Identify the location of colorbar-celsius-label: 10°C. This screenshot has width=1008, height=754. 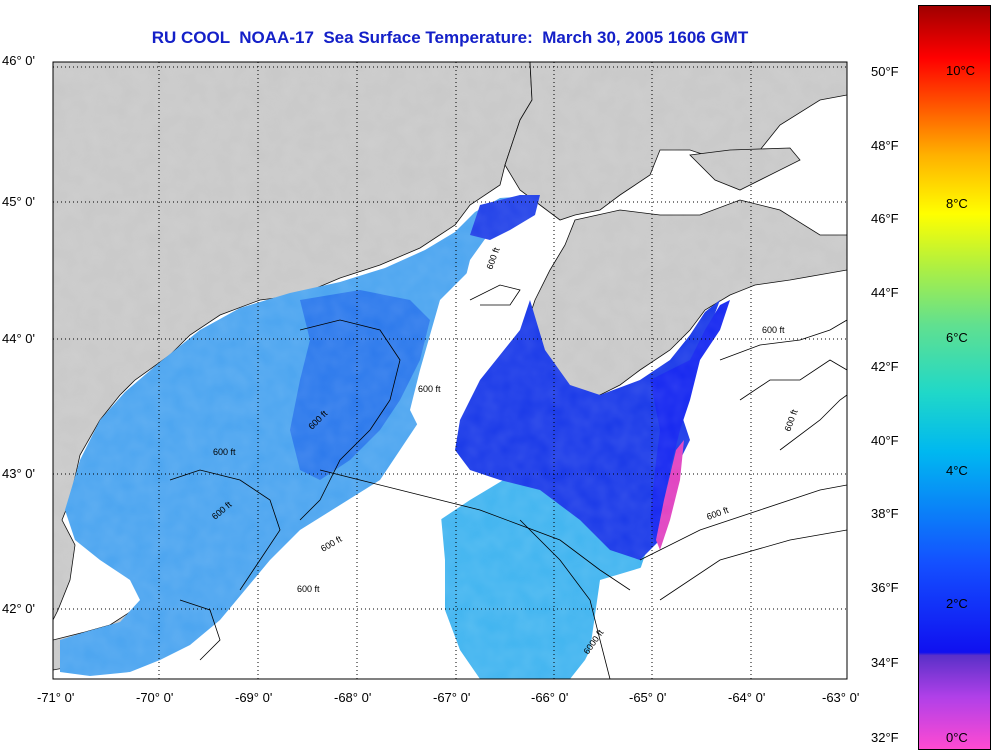
(961, 70).